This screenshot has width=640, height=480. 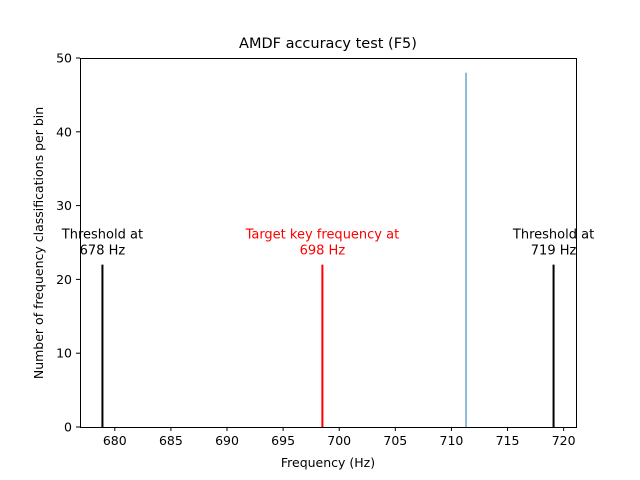 What do you see at coordinates (395, 440) in the screenshot?
I see `x-tick-label: 705` at bounding box center [395, 440].